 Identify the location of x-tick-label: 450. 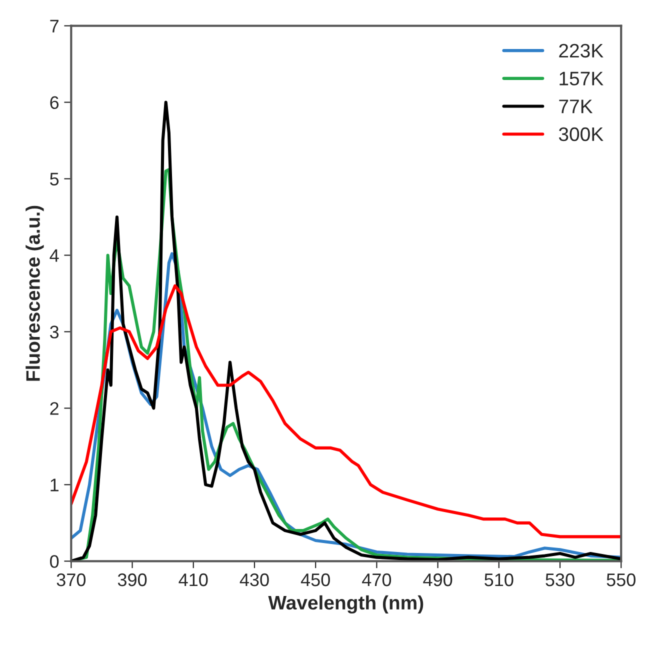
(315, 579).